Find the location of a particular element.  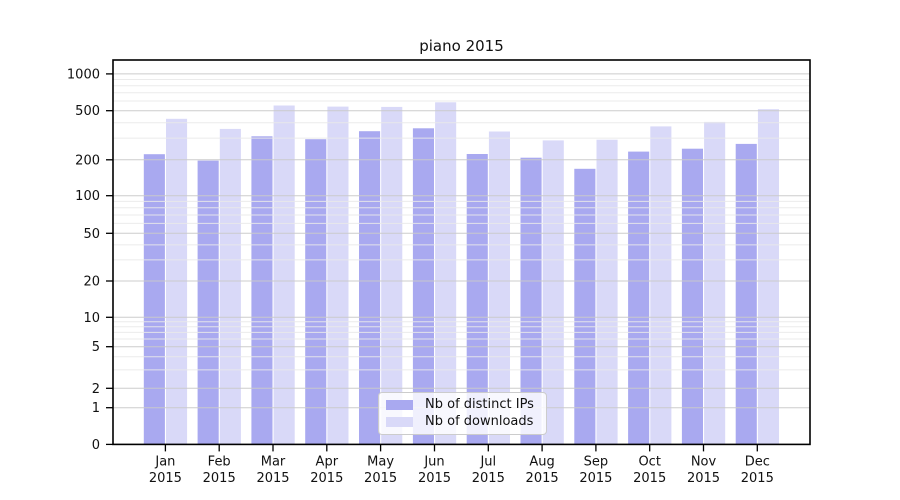

bar-downloads-jul is located at coordinates (499, 288).